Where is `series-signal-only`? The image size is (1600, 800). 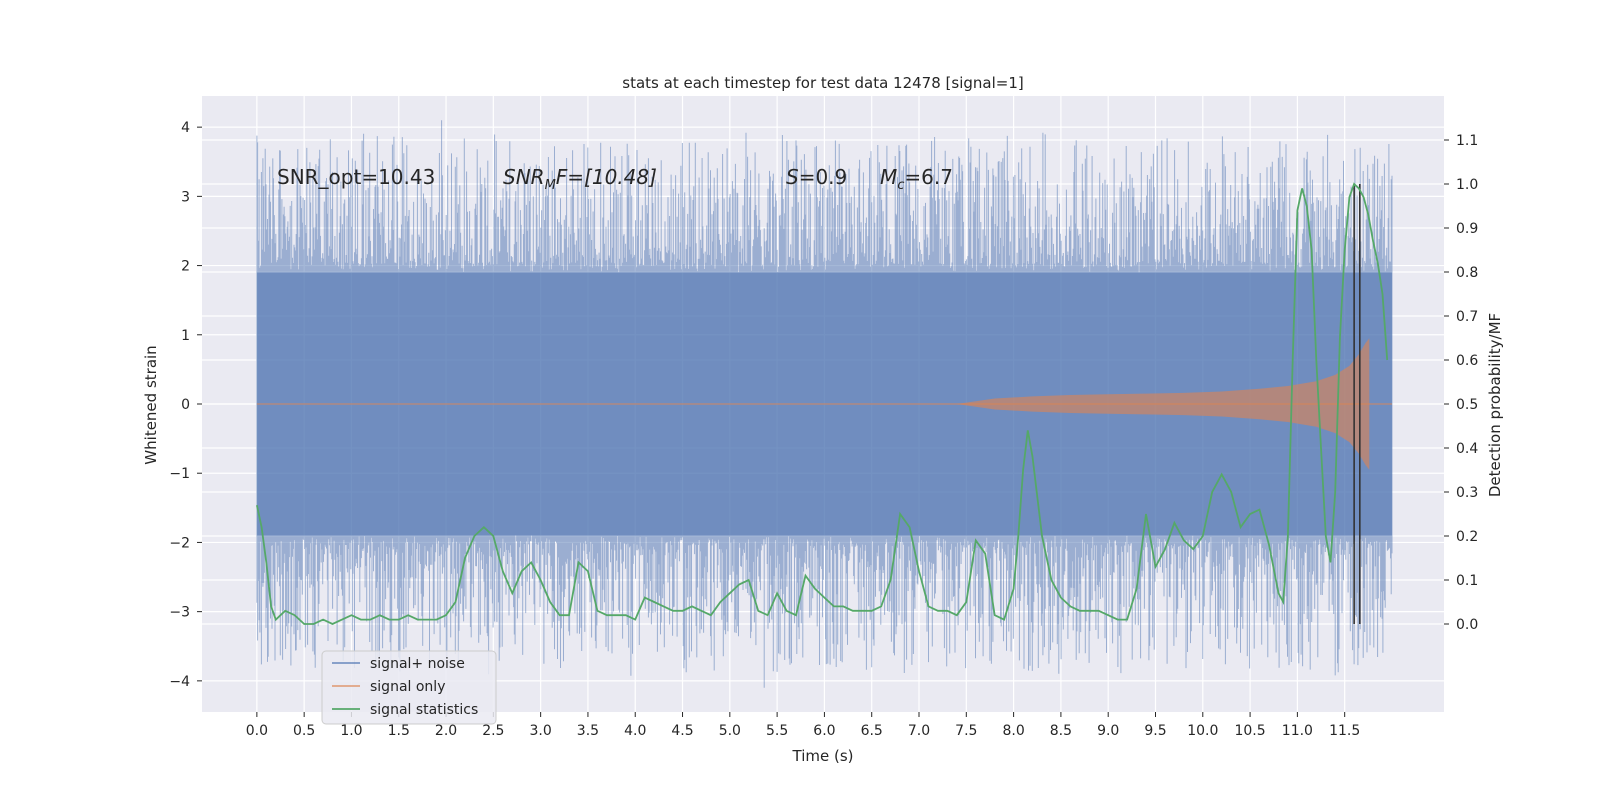
series-signal-only is located at coordinates (824, 404).